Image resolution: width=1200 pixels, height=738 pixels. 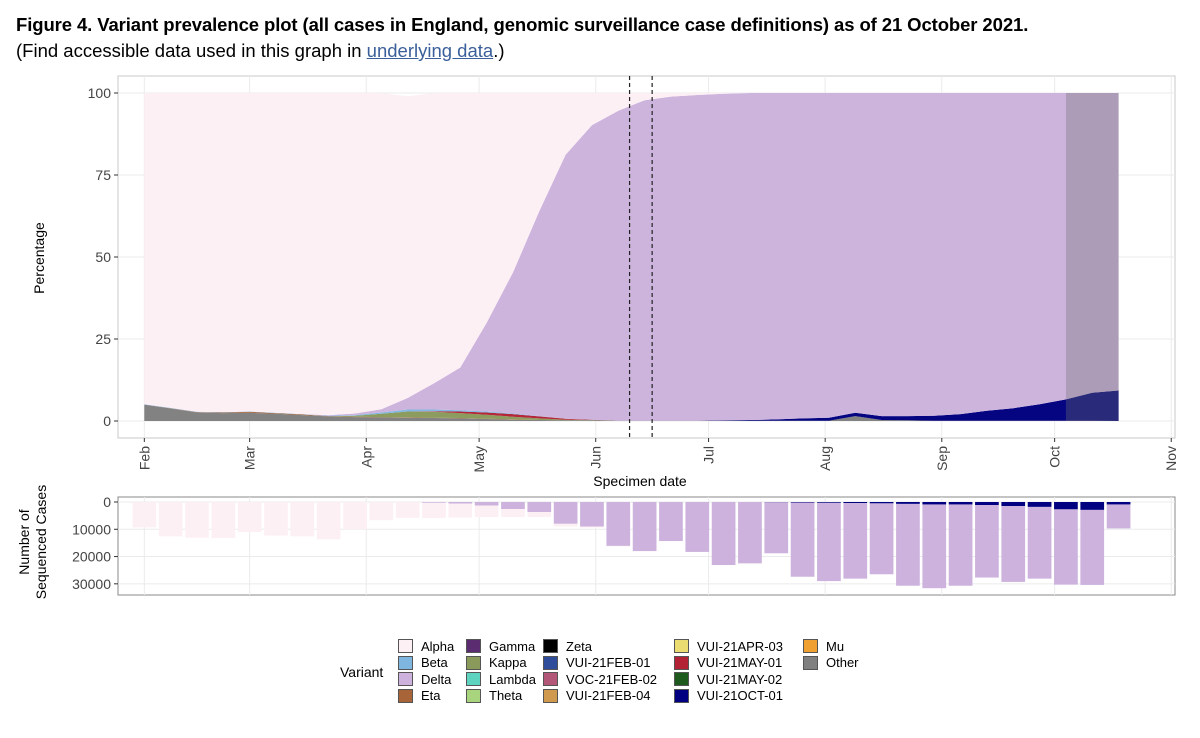 What do you see at coordinates (41, 542) in the screenshot?
I see `bar-y-label-line-2: Sequenced Cases` at bounding box center [41, 542].